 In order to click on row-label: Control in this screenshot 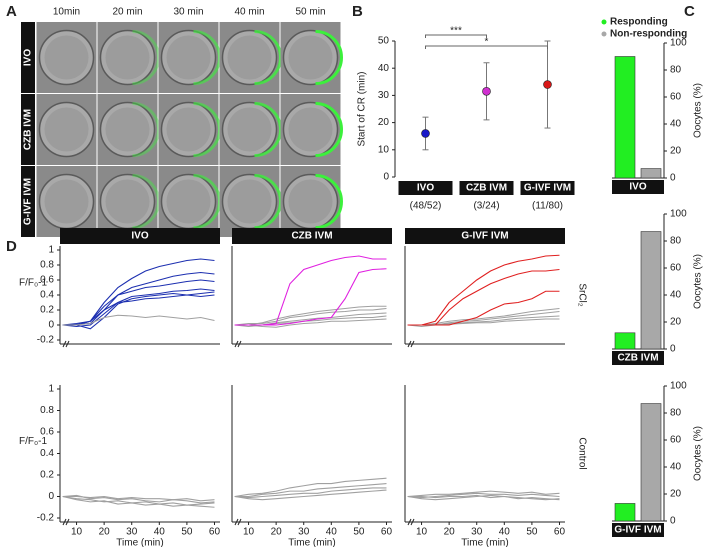, I will do `click(581, 453)`.